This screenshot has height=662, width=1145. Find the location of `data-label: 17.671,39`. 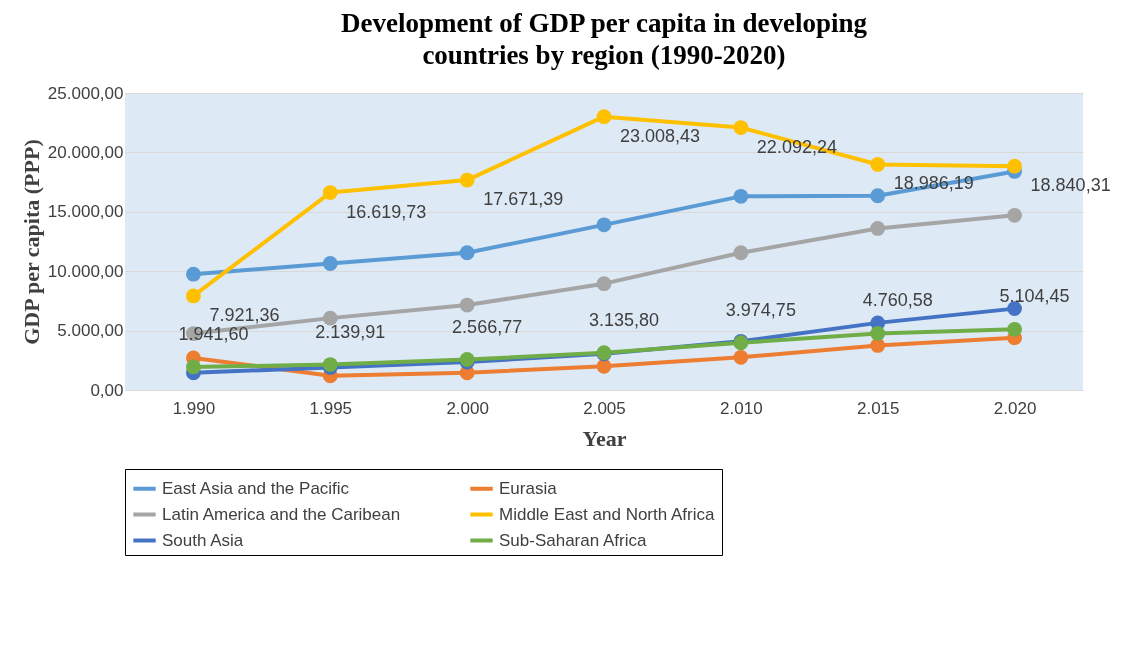

data-label: 17.671,39 is located at coordinates (523, 199).